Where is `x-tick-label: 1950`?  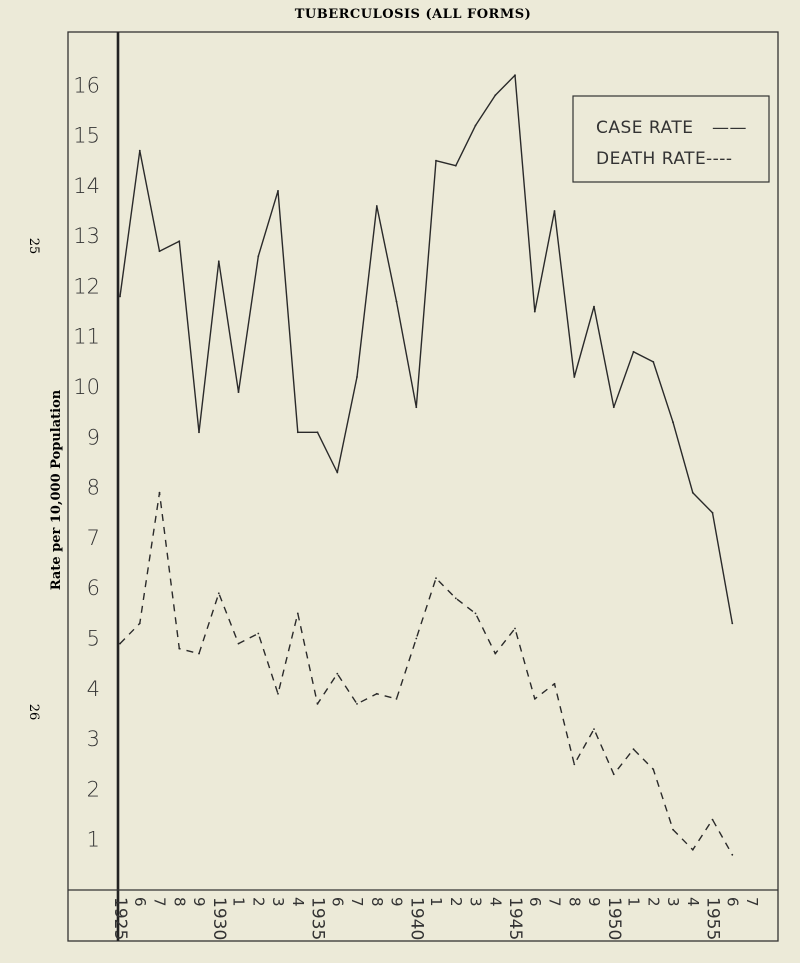 x-tick-label: 1950 is located at coordinates (614, 918).